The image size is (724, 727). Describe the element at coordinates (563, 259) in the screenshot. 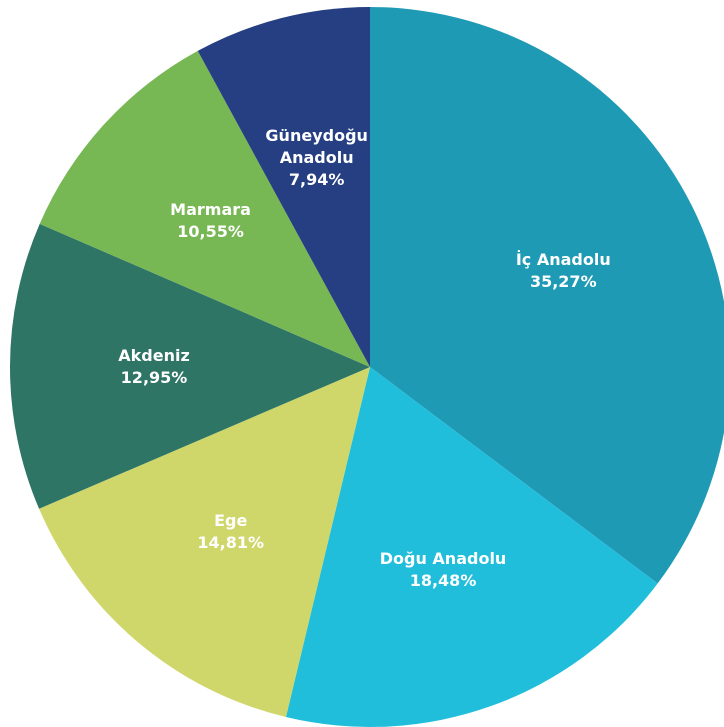

I see `slice-name: İç Anadolu` at that location.